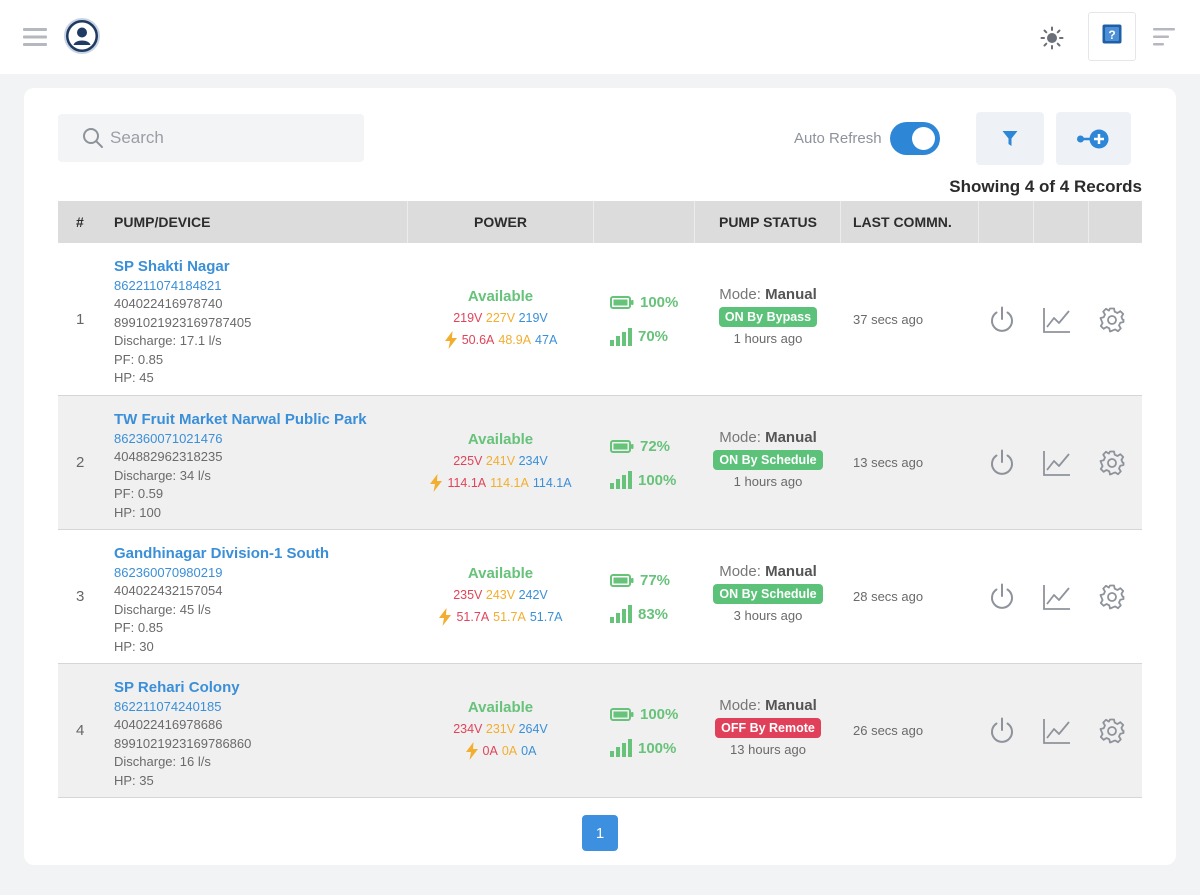 The width and height of the screenshot is (1200, 895). What do you see at coordinates (468, 595) in the screenshot?
I see `voltage-value: 235V` at bounding box center [468, 595].